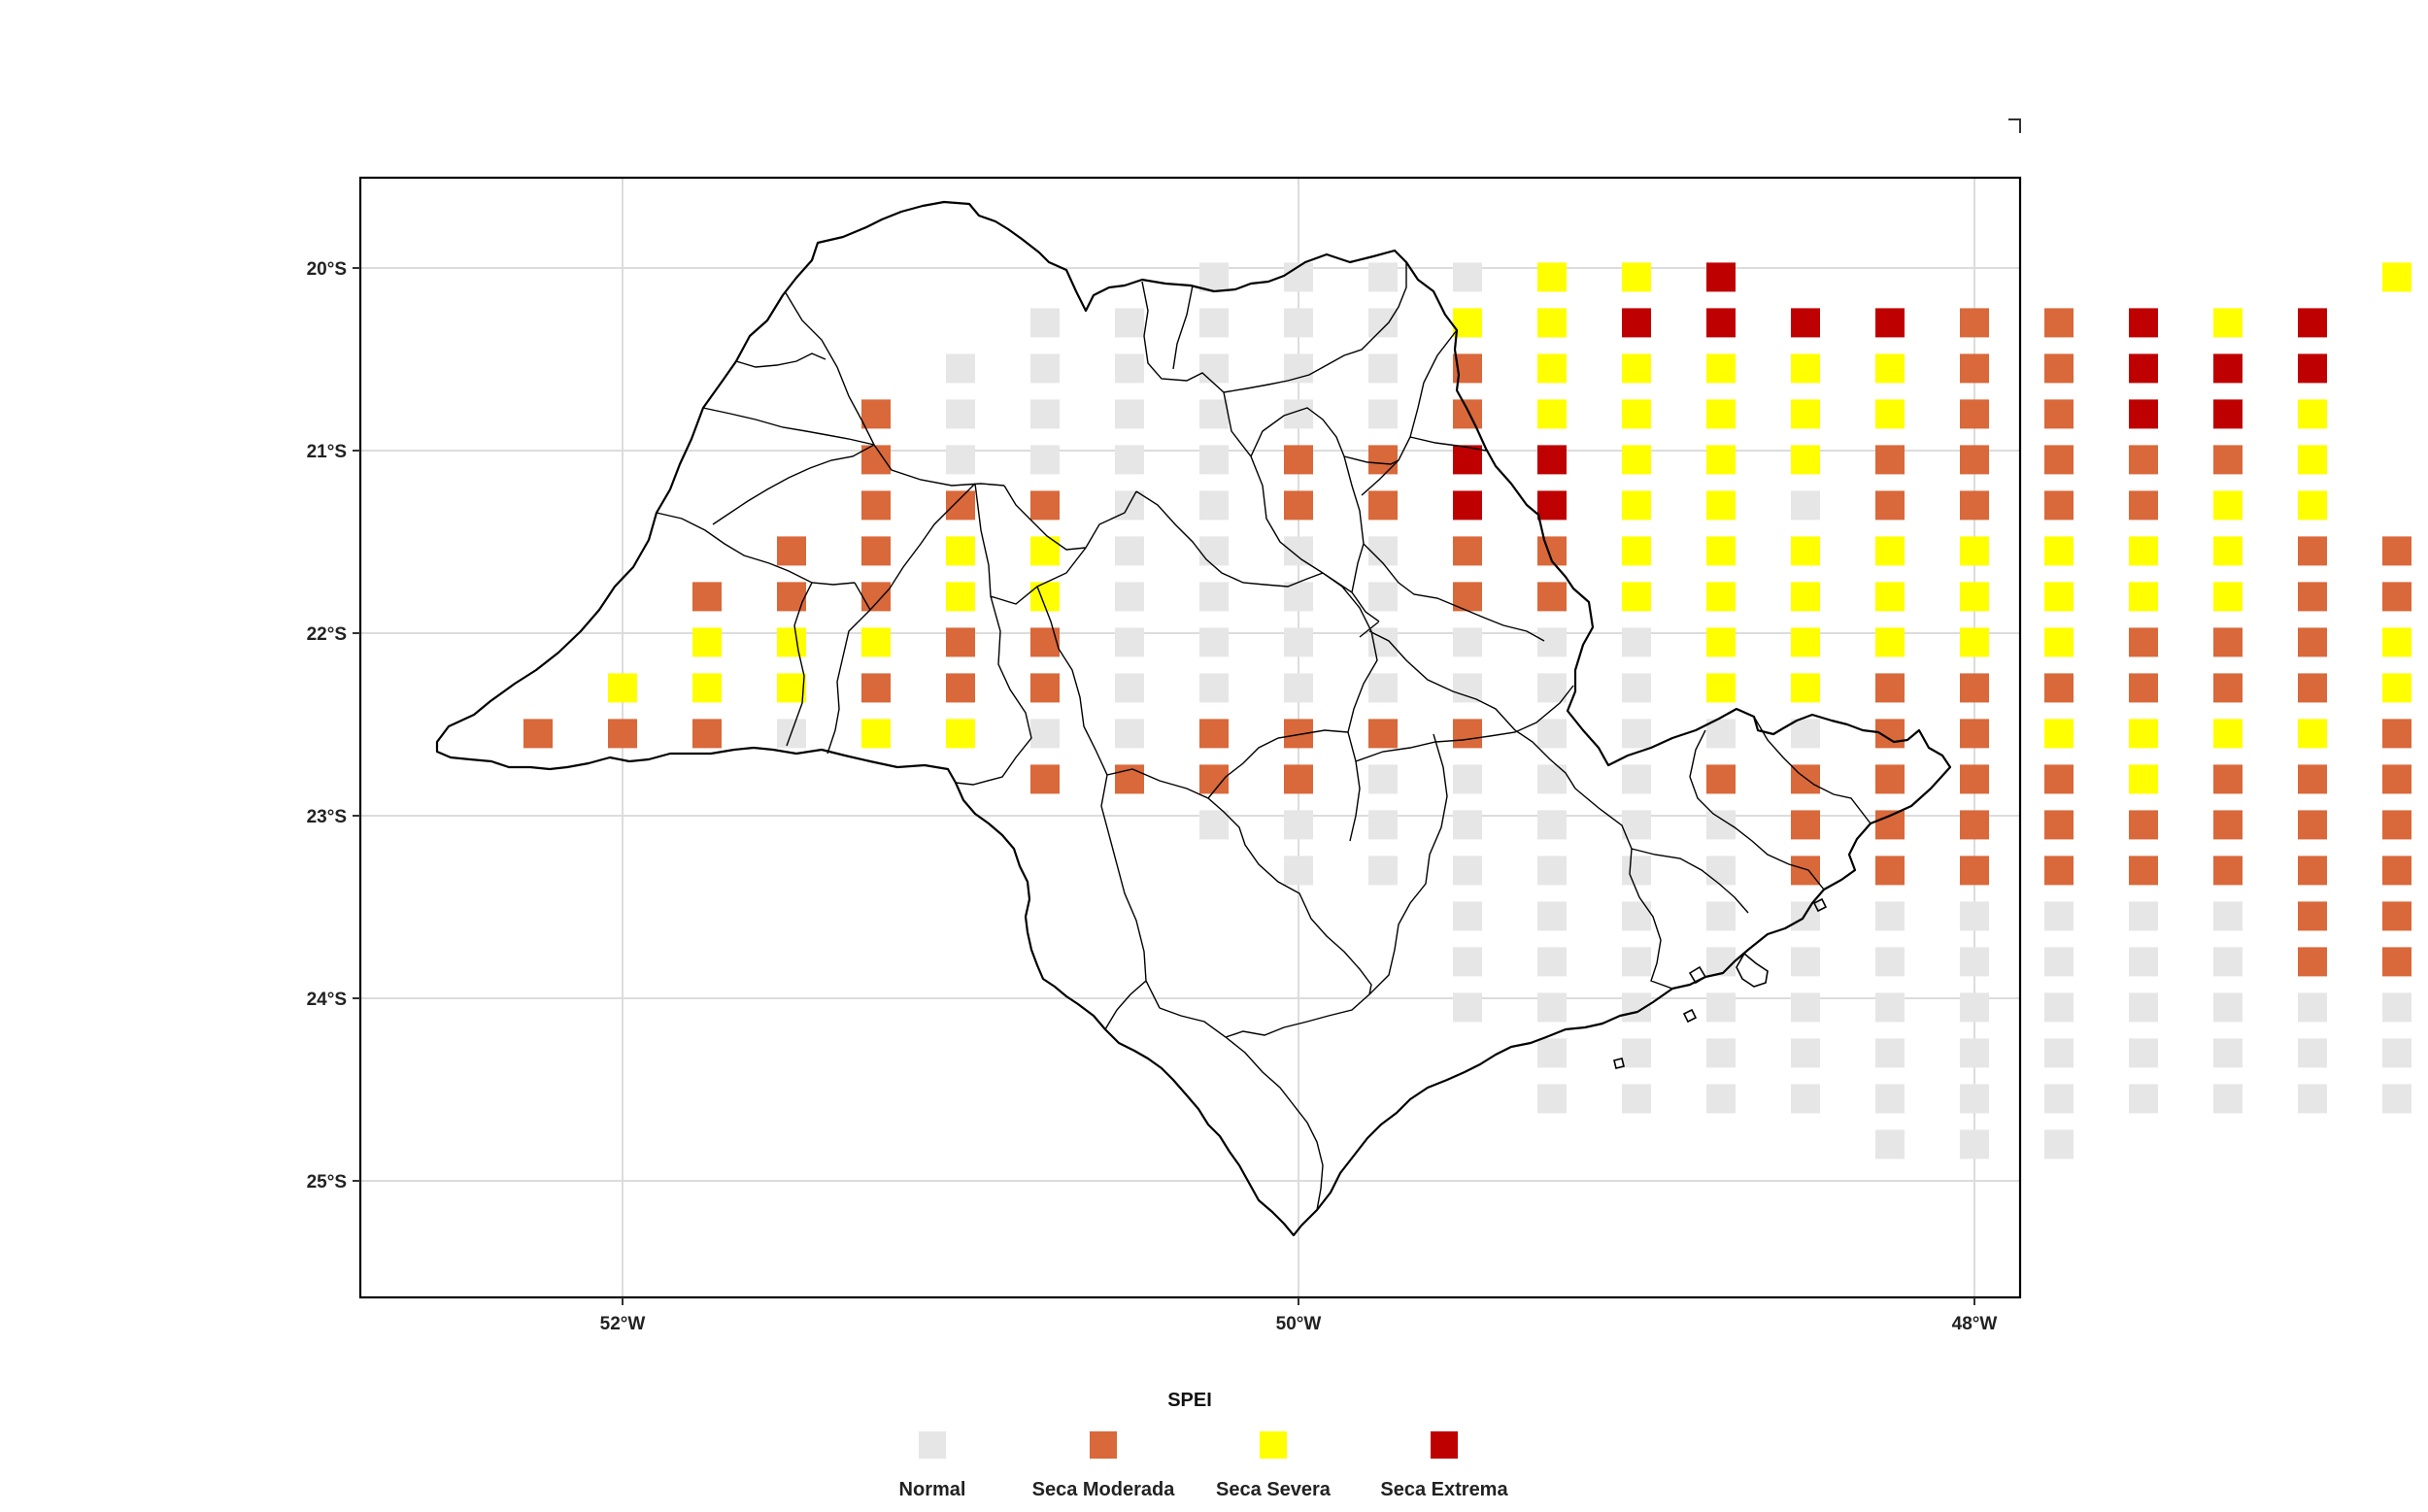 The width and height of the screenshot is (2428, 1512). I want to click on legend-key-m, so click(1103, 1445).